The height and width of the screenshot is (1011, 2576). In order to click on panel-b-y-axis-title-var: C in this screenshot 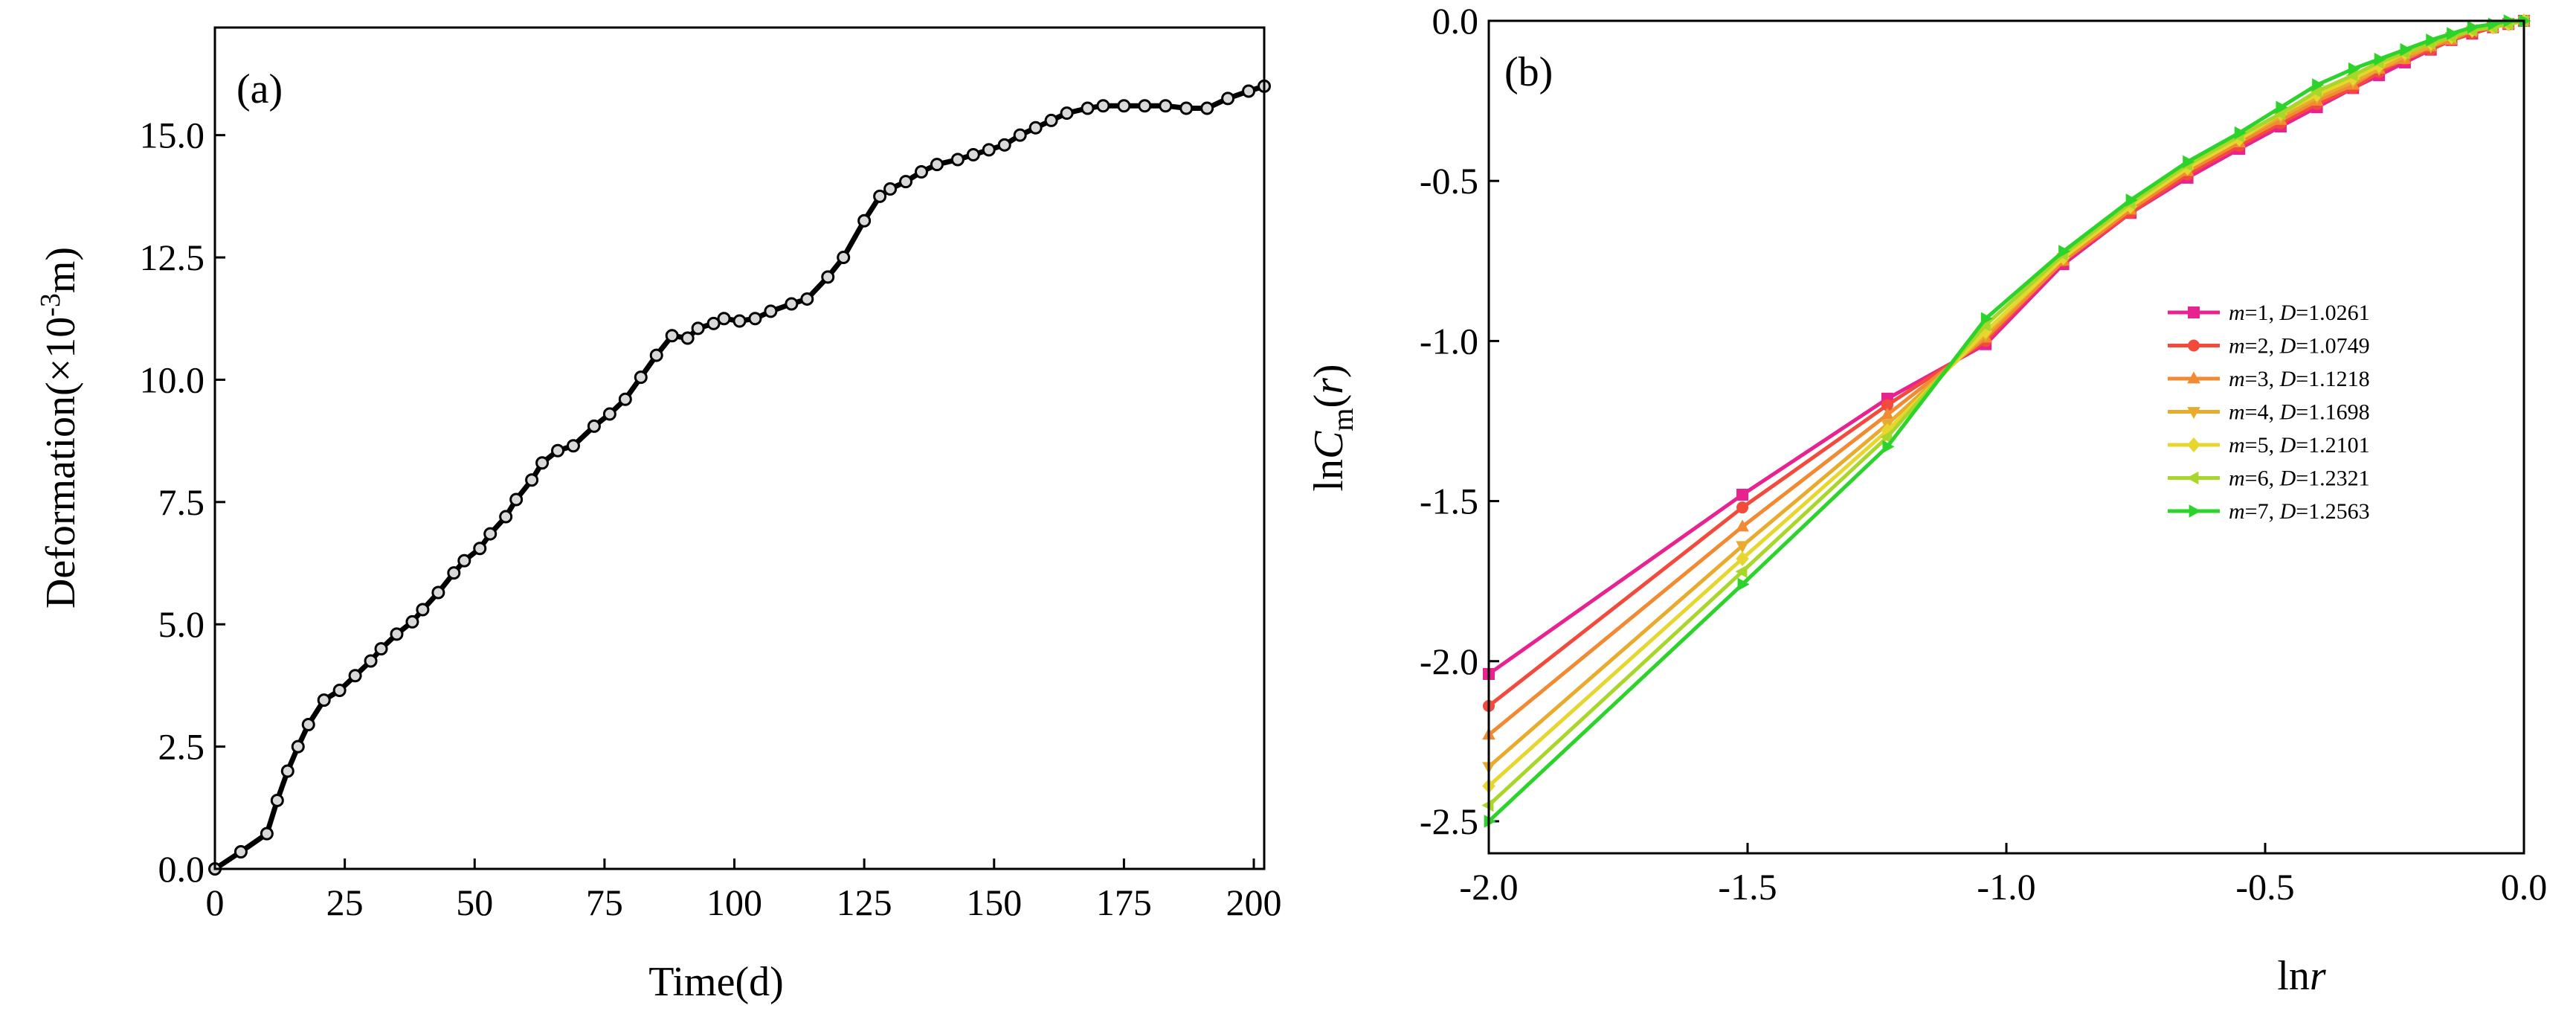, I will do `click(1329, 445)`.